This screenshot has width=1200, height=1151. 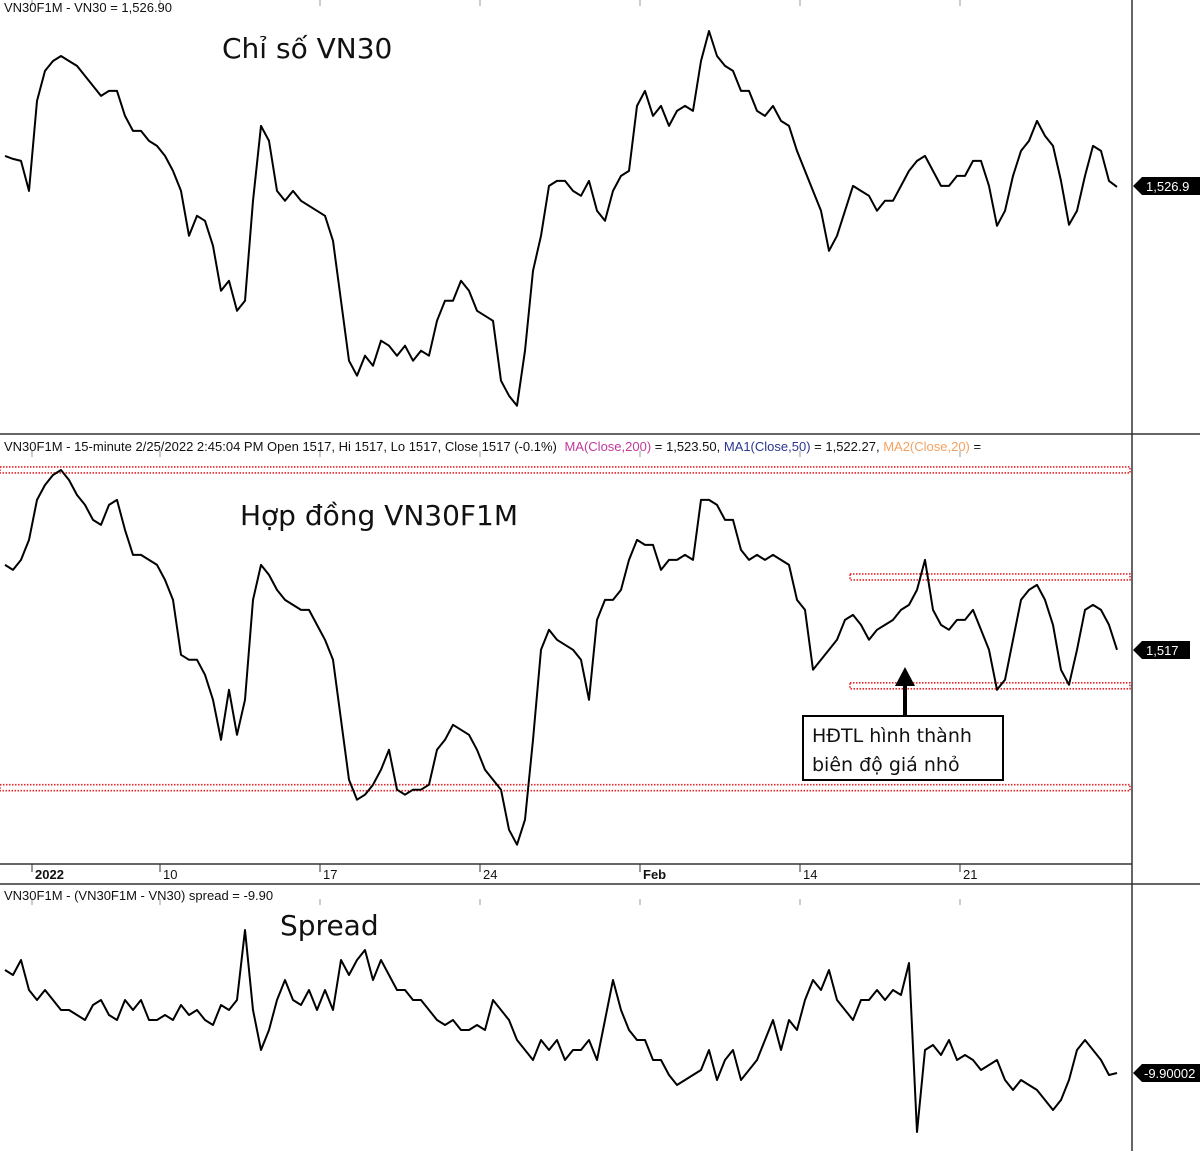 I want to click on x-tick-label: 24, so click(x=490, y=874).